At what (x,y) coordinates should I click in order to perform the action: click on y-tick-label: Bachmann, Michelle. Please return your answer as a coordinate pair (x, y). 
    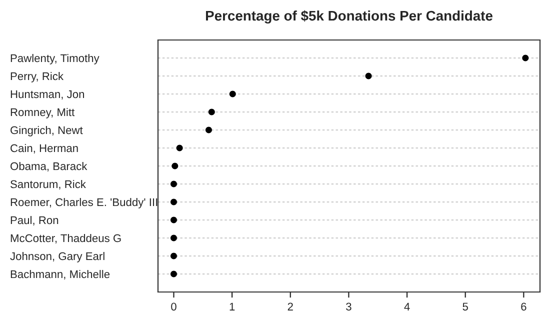
    Looking at the image, I should click on (60, 275).